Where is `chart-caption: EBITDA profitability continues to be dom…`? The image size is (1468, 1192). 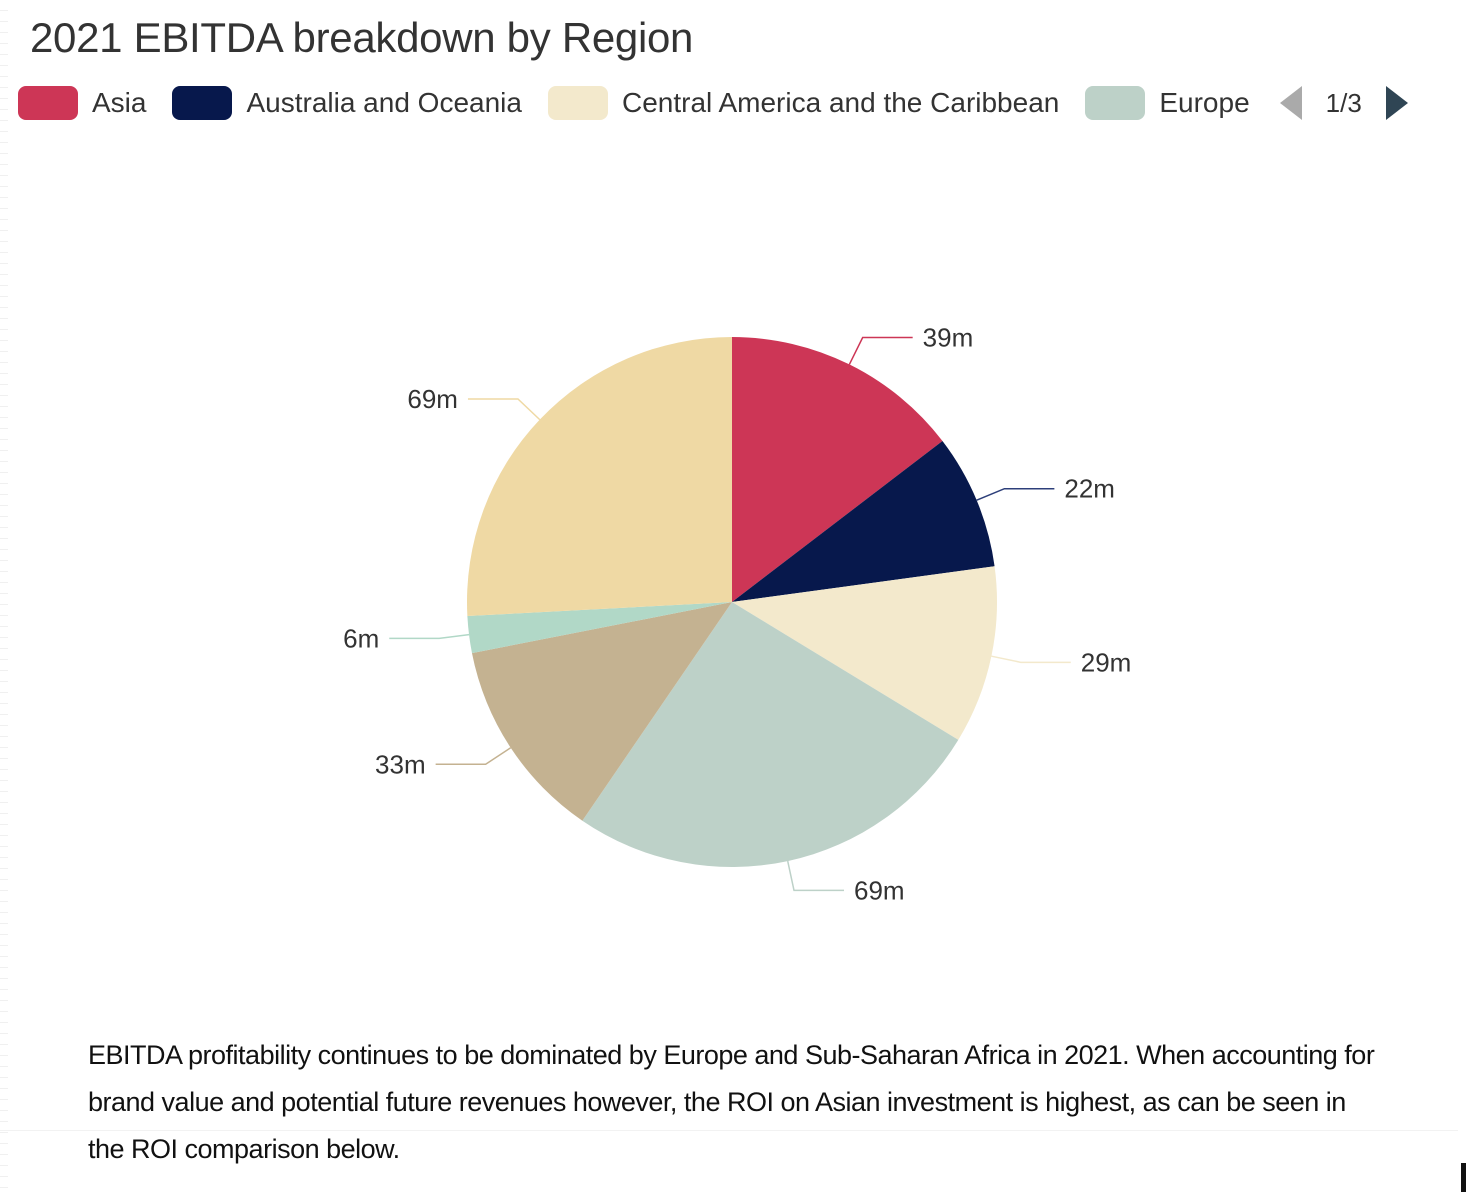 chart-caption: EBITDA profitability continues to be dom… is located at coordinates (731, 1102).